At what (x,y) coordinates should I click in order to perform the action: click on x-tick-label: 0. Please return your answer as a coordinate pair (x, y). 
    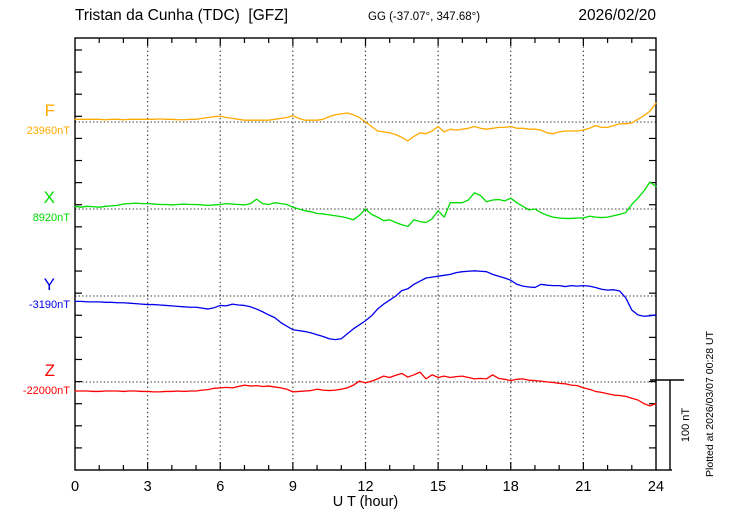
    Looking at the image, I should click on (75, 487).